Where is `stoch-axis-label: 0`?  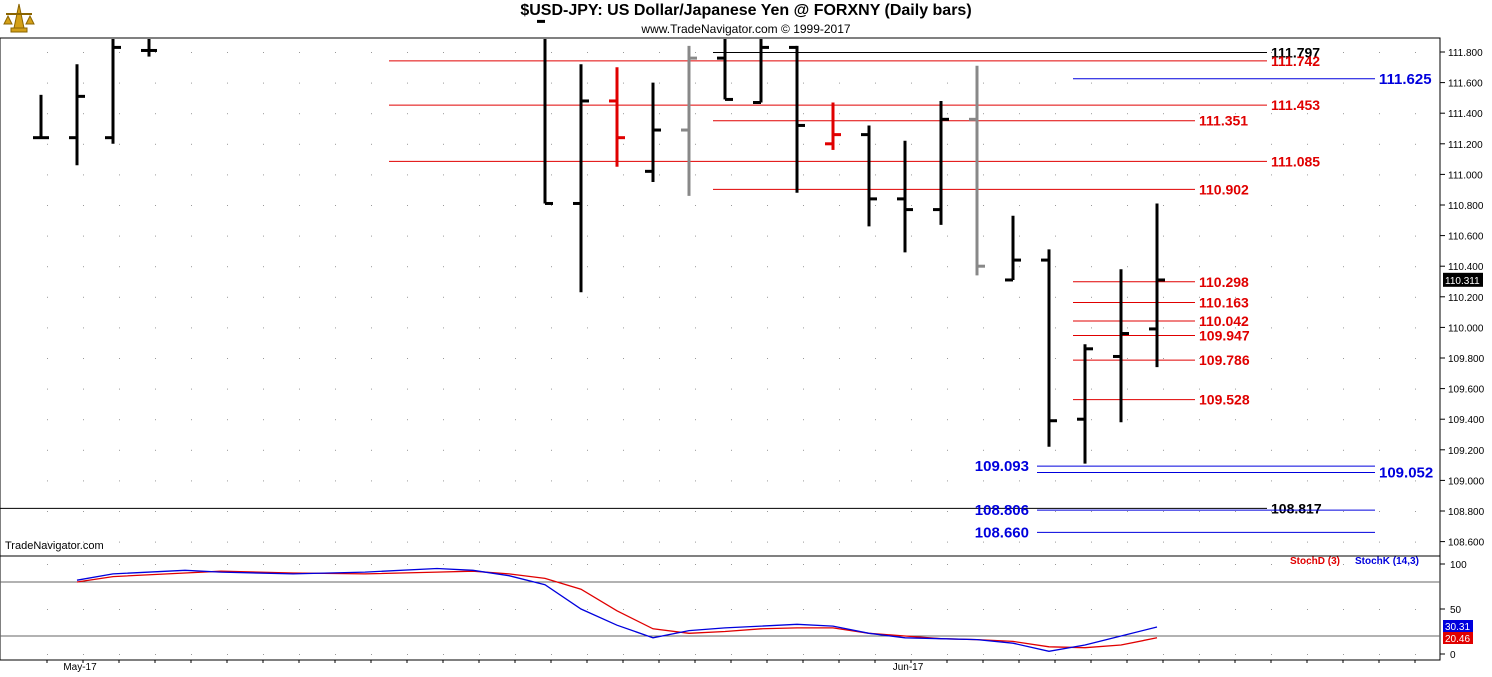 stoch-axis-label: 0 is located at coordinates (1453, 655).